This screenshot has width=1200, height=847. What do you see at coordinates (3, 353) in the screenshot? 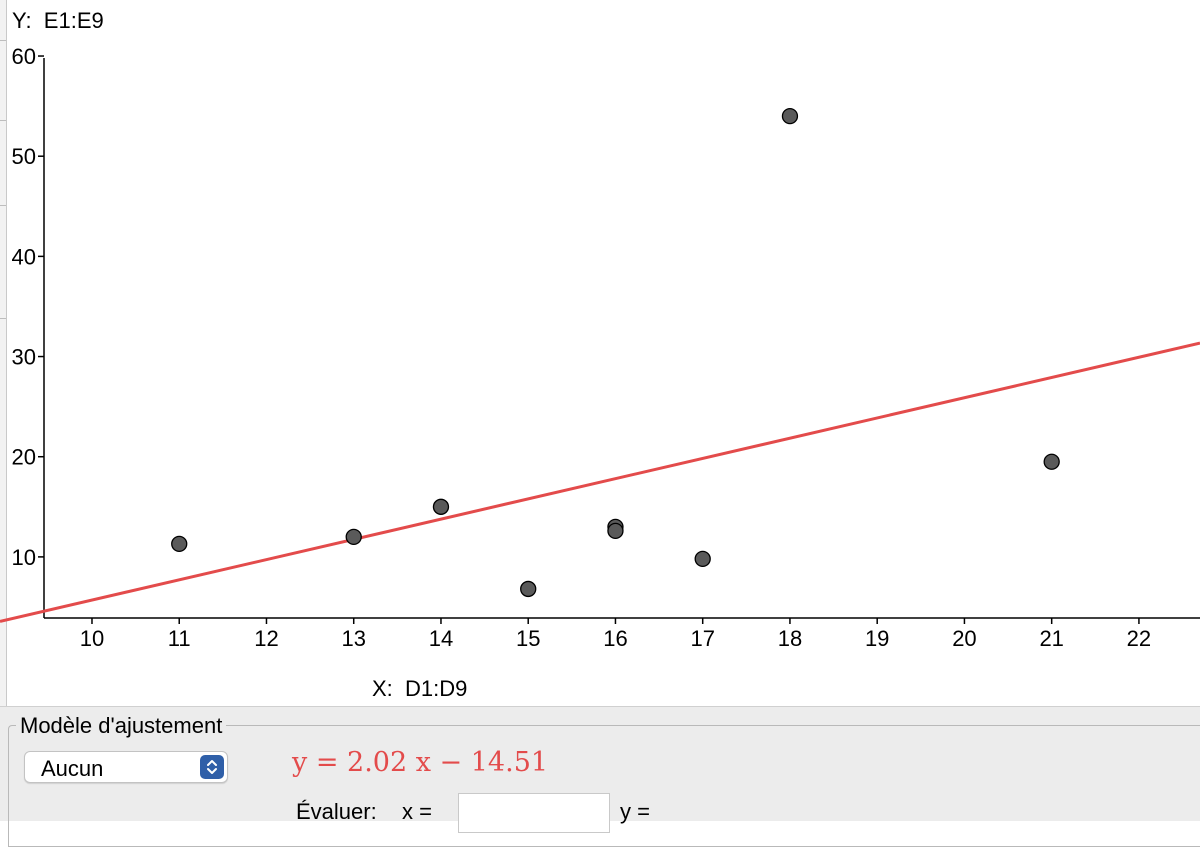
I see `left-resize-strip` at bounding box center [3, 353].